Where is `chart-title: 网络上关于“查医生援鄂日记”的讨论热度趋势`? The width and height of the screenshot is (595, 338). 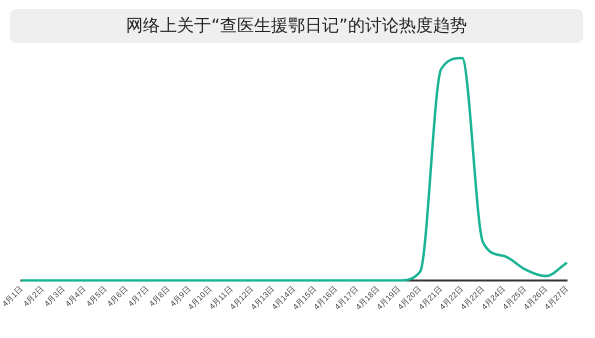 chart-title: 网络上关于“查医生援鄂日记”的讨论热度趋势 is located at coordinates (296, 26).